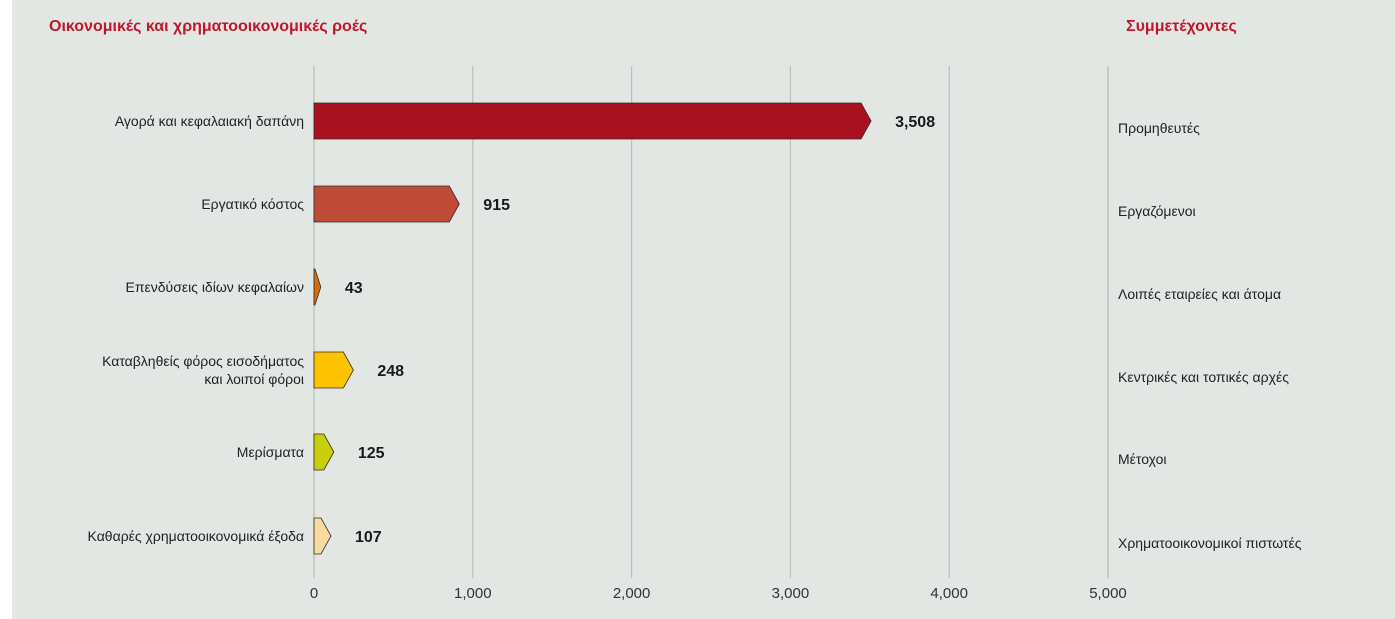  I want to click on category-label-line: Αγορά και κεφαλαιακή δαπάνη, so click(209, 121).